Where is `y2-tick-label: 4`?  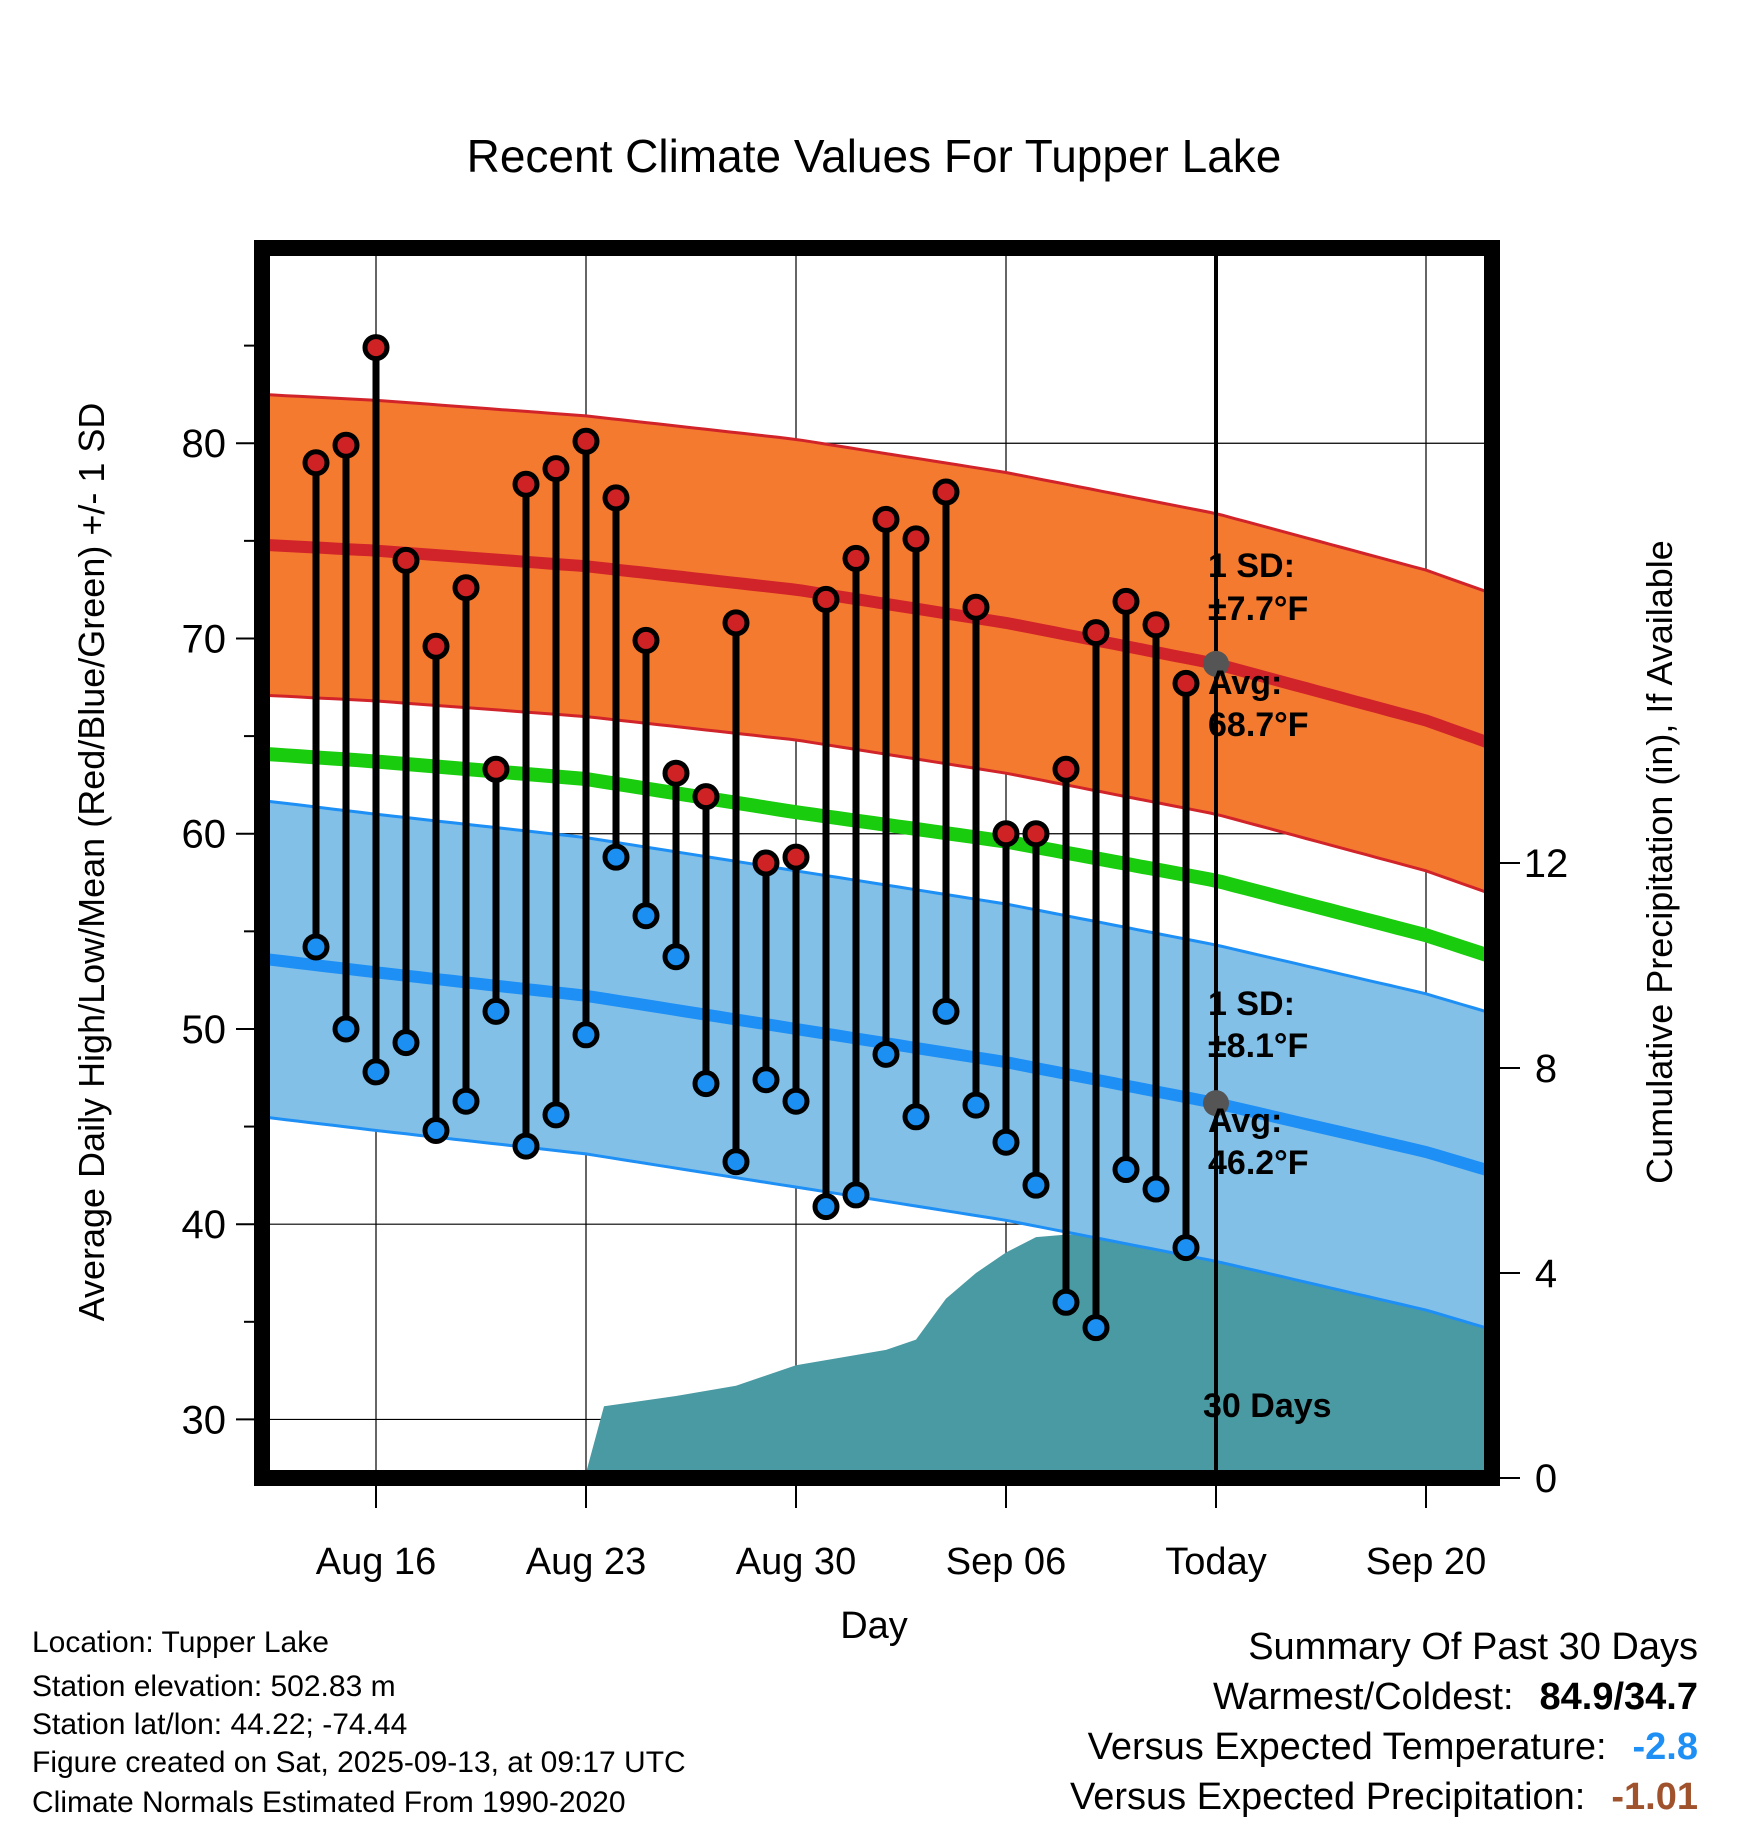 y2-tick-label: 4 is located at coordinates (1546, 1274).